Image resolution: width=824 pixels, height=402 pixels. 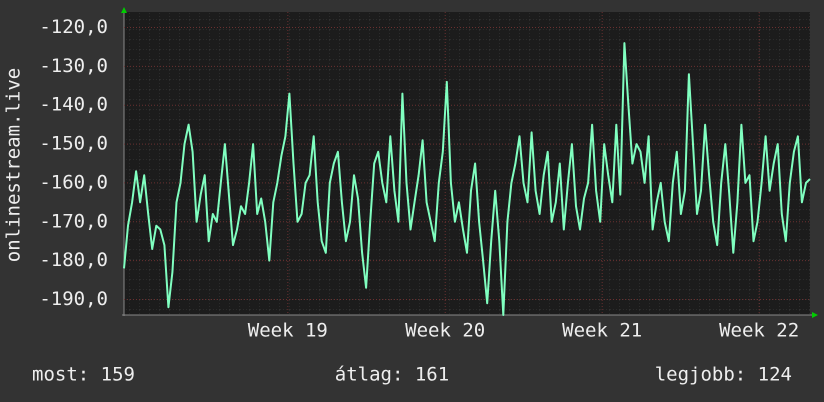 What do you see at coordinates (73, 260) in the screenshot?
I see `y-tick-label: -180,0` at bounding box center [73, 260].